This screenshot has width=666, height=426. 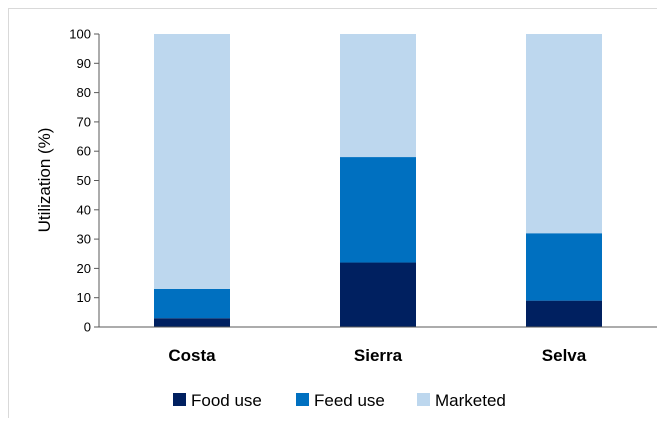 What do you see at coordinates (84, 92) in the screenshot?
I see `y-tick-label: 80` at bounding box center [84, 92].